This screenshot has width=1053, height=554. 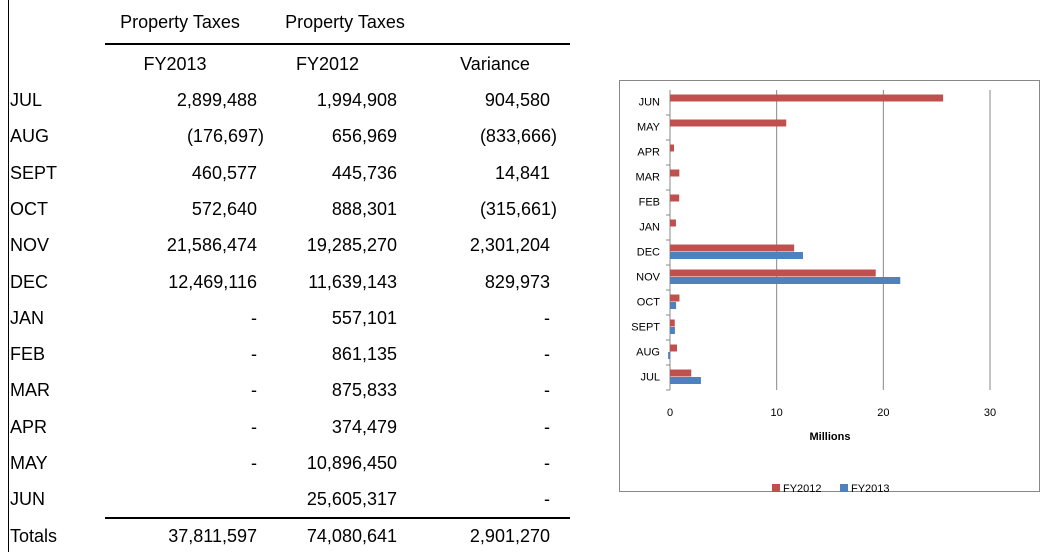 What do you see at coordinates (212, 281) in the screenshot?
I see `cell-value: 12,469,116` at bounding box center [212, 281].